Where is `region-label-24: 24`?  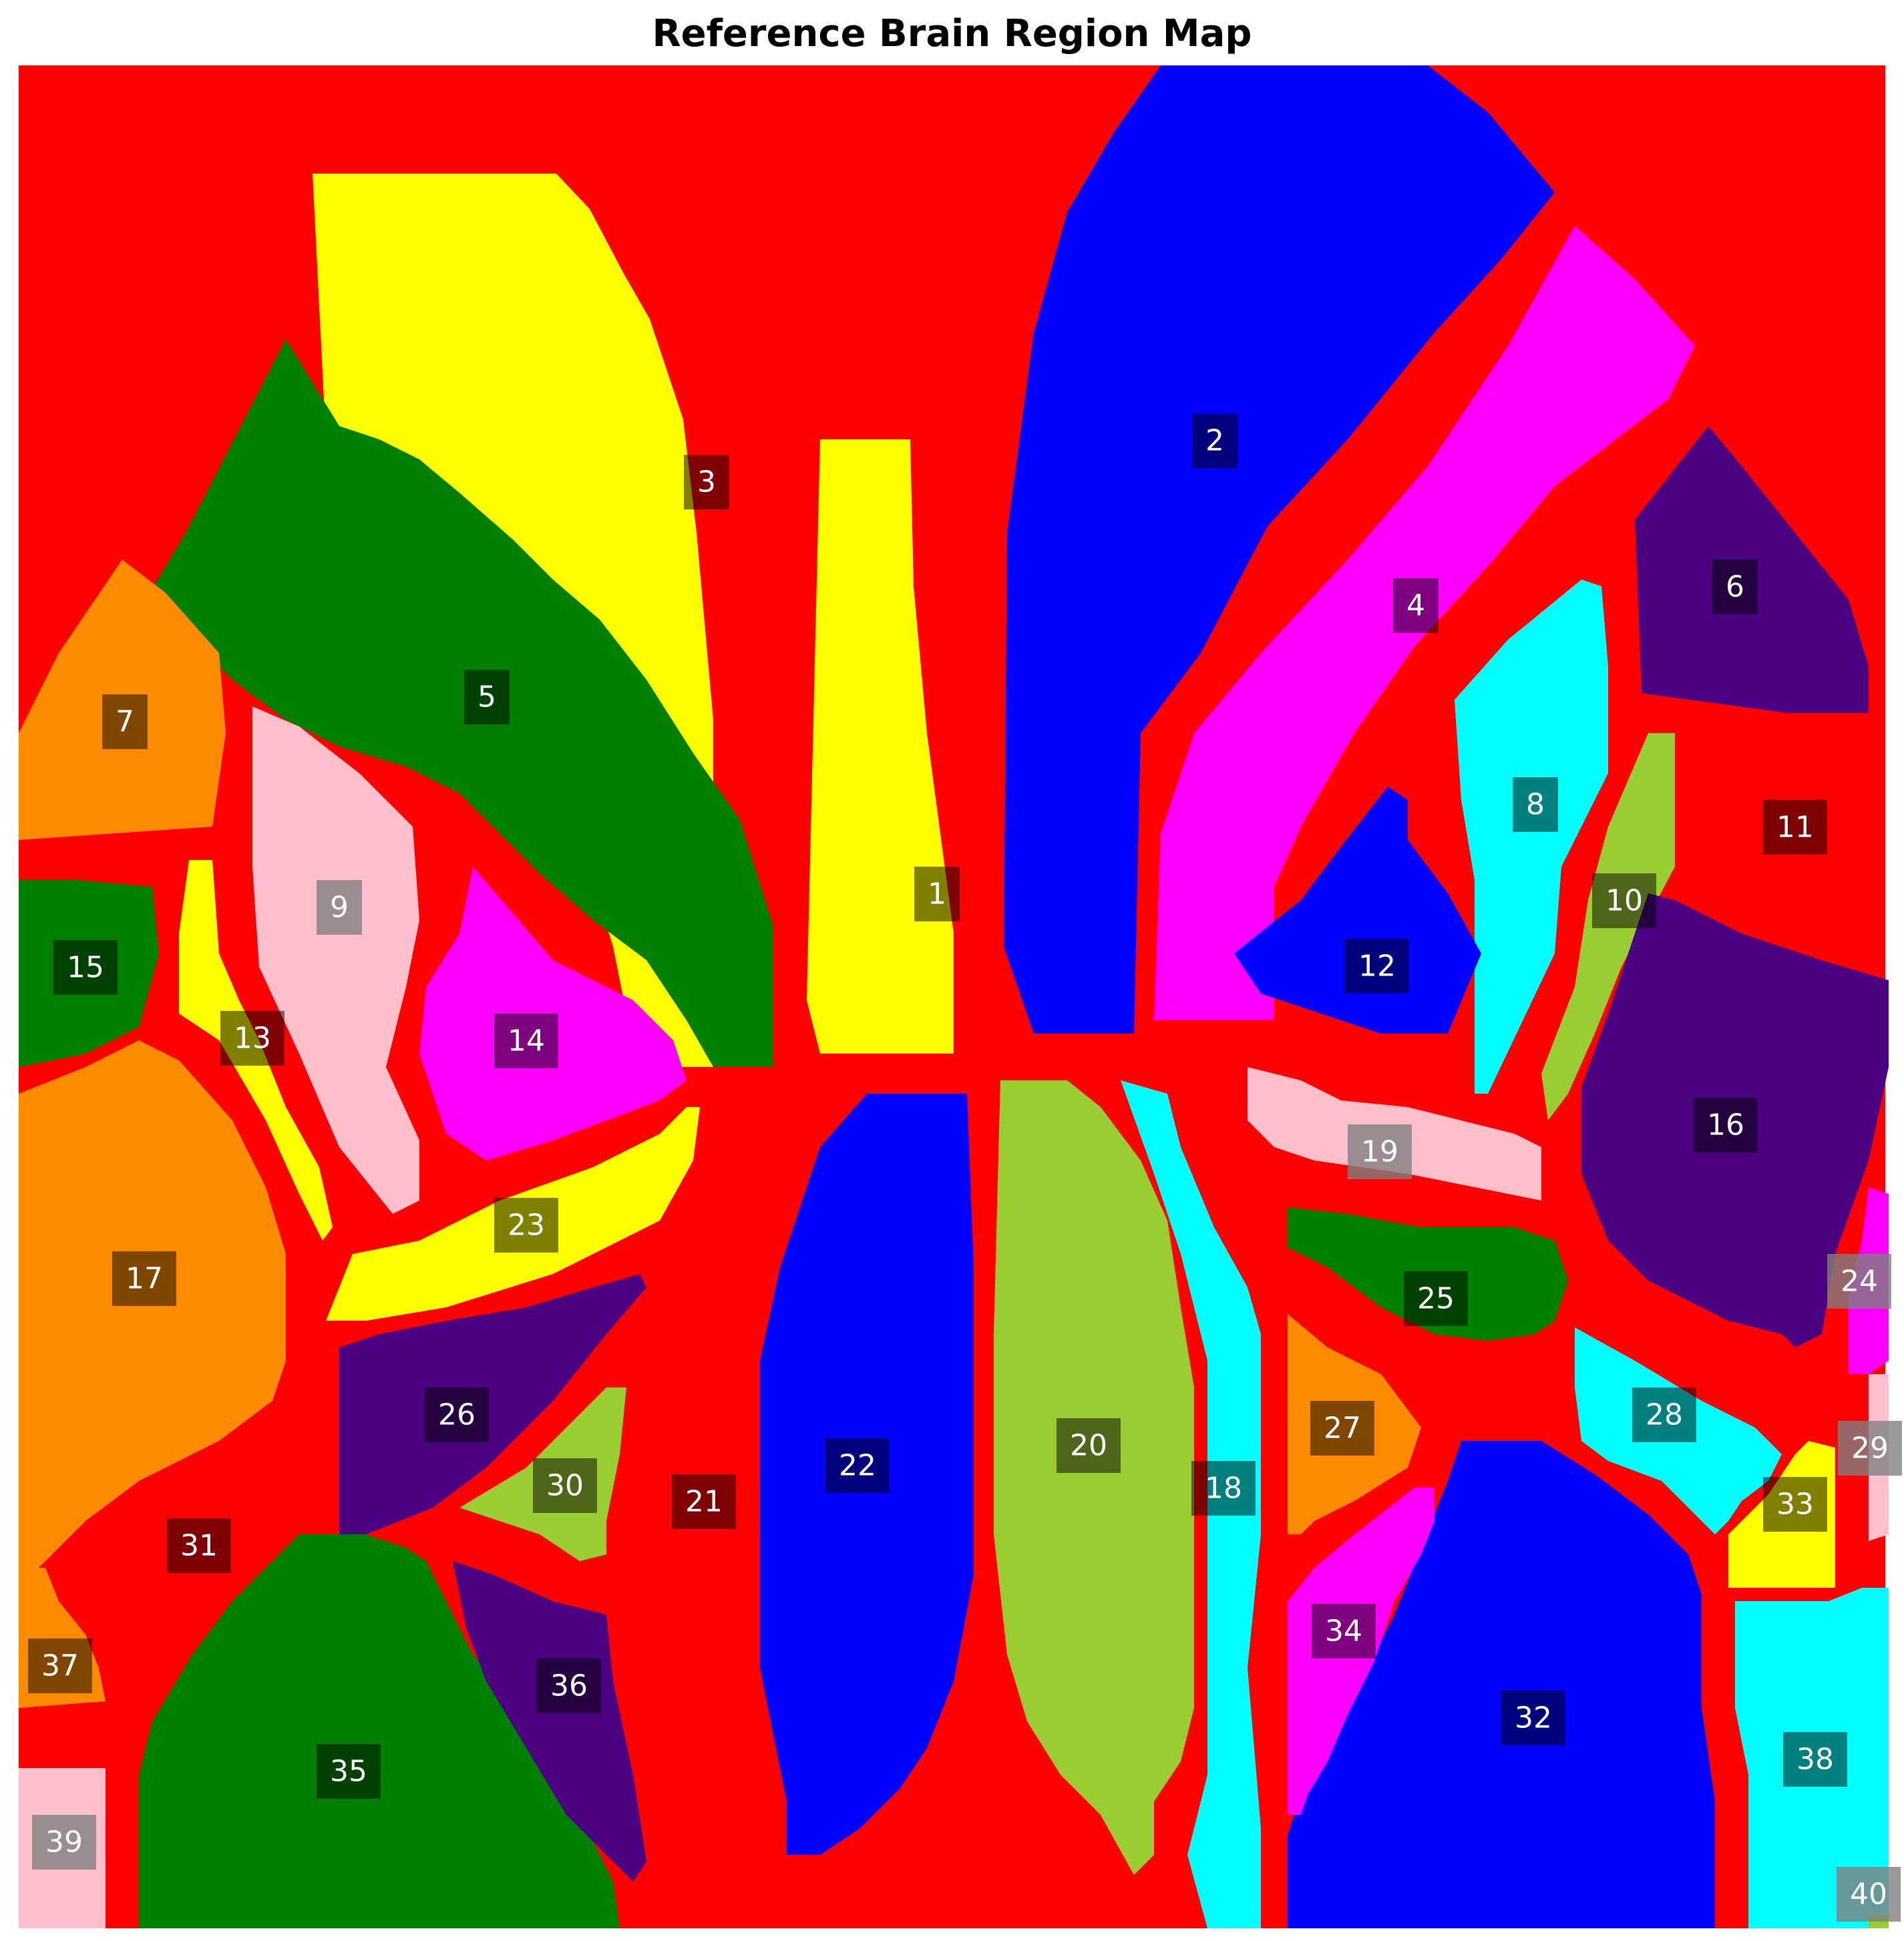
region-label-24: 24 is located at coordinates (1859, 1281).